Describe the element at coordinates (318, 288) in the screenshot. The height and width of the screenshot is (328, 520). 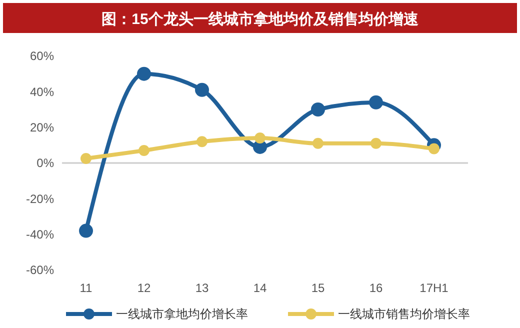
I see `x-tick-label: 15` at that location.